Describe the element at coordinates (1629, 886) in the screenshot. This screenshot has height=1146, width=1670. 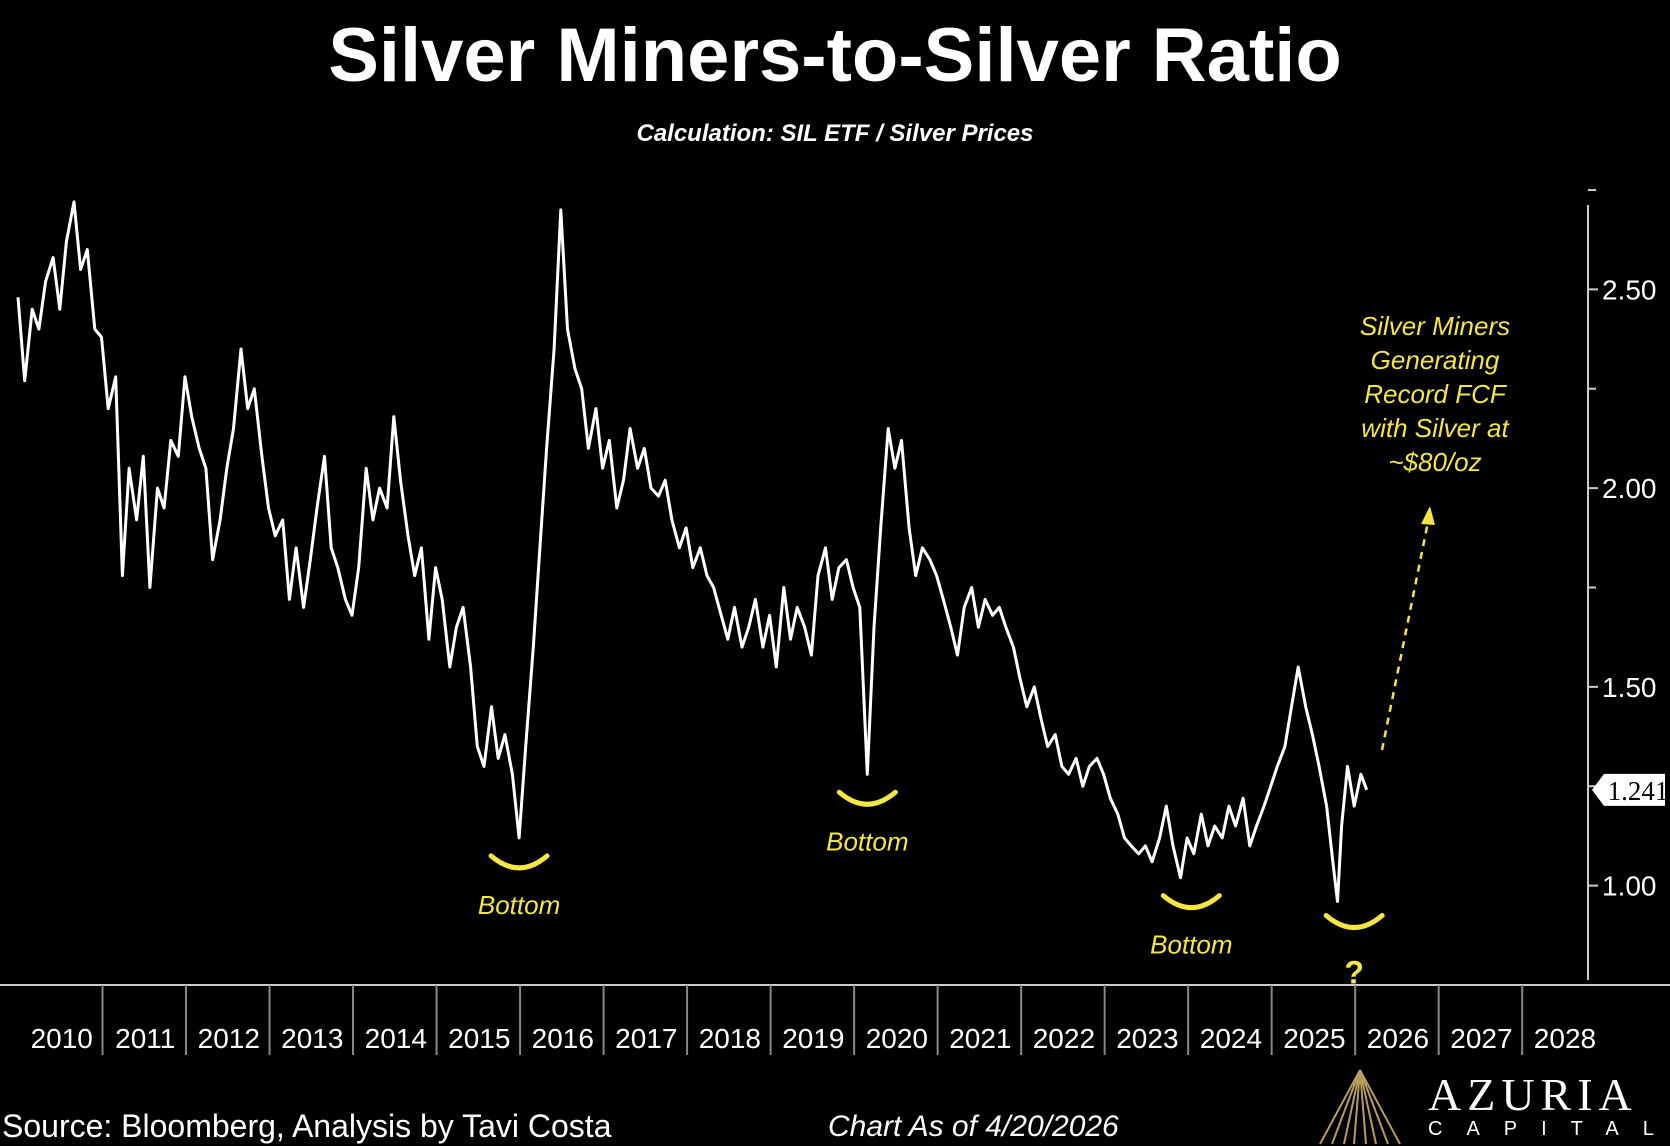
I see `y-tick-label: 1.00` at that location.